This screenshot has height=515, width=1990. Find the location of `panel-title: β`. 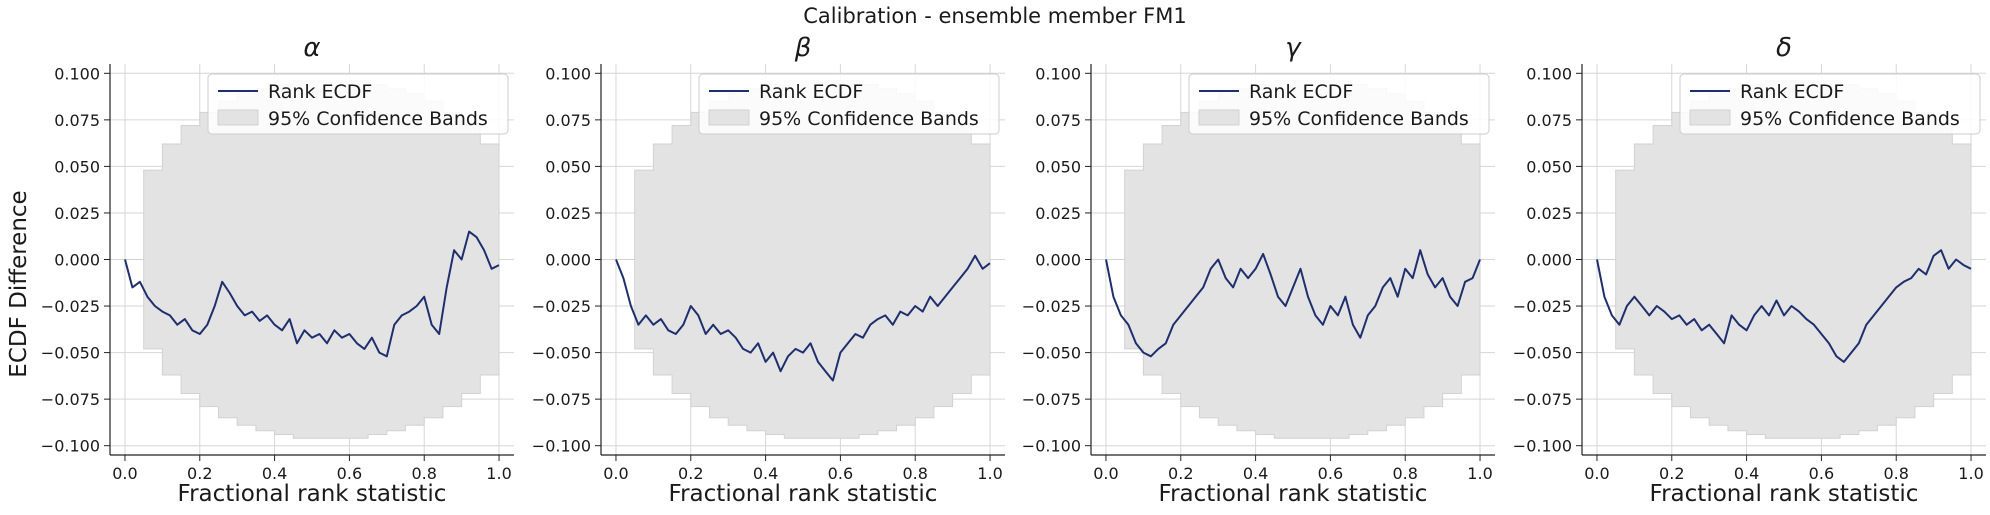

panel-title: β is located at coordinates (803, 48).